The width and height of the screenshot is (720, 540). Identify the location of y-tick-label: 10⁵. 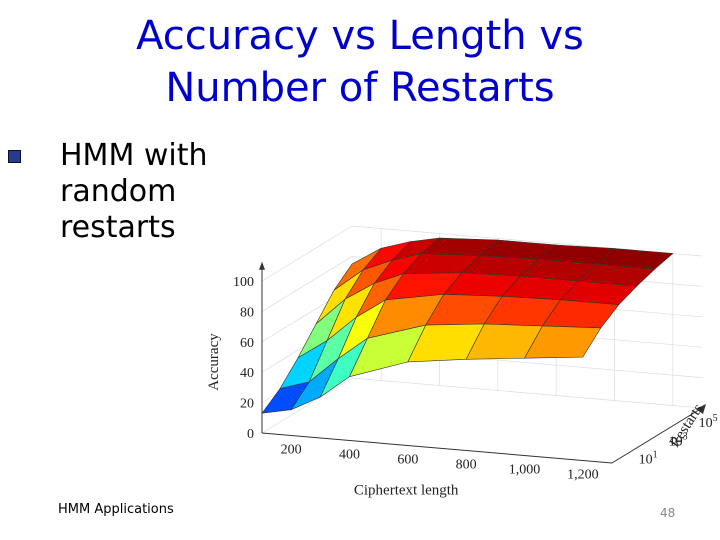
(708, 422).